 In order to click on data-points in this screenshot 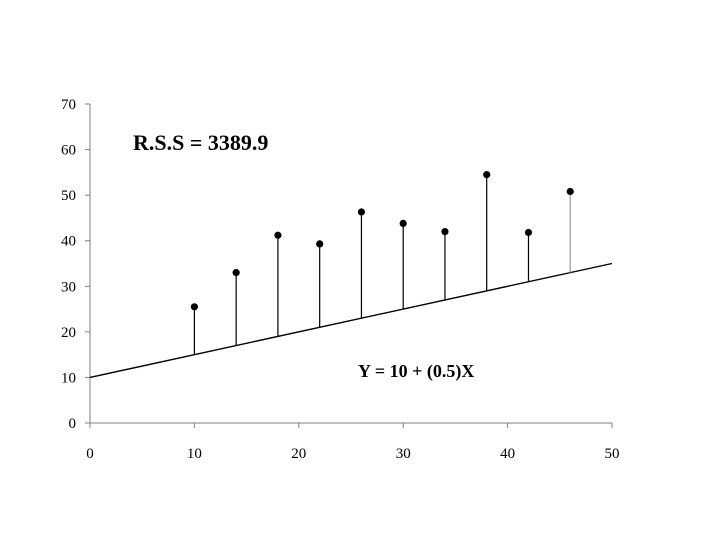, I will do `click(382, 241)`.